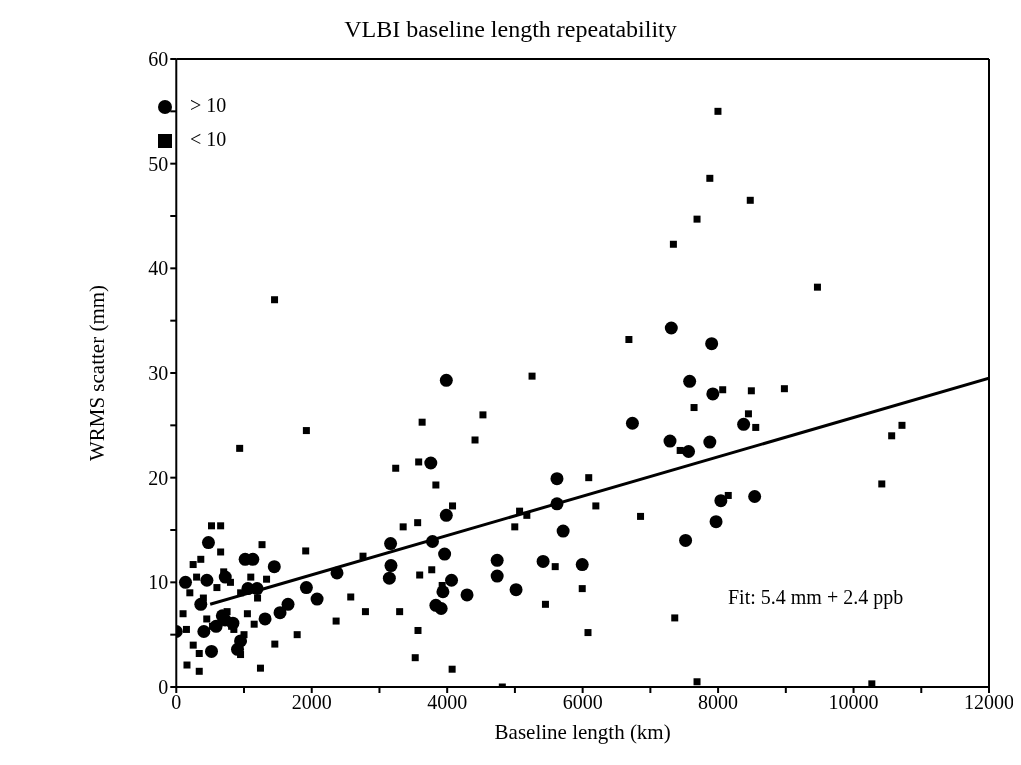 The height and width of the screenshot is (765, 1021). Describe the element at coordinates (853, 702) in the screenshot. I see `x-tick-label: 10000` at that location.